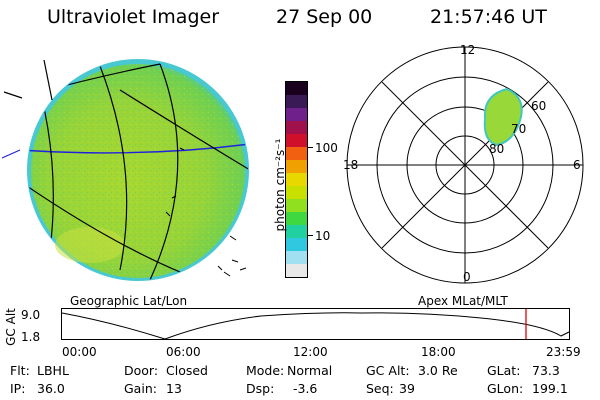  What do you see at coordinates (577, 165) in the screenshot?
I see `hour-label-6: 6` at bounding box center [577, 165].